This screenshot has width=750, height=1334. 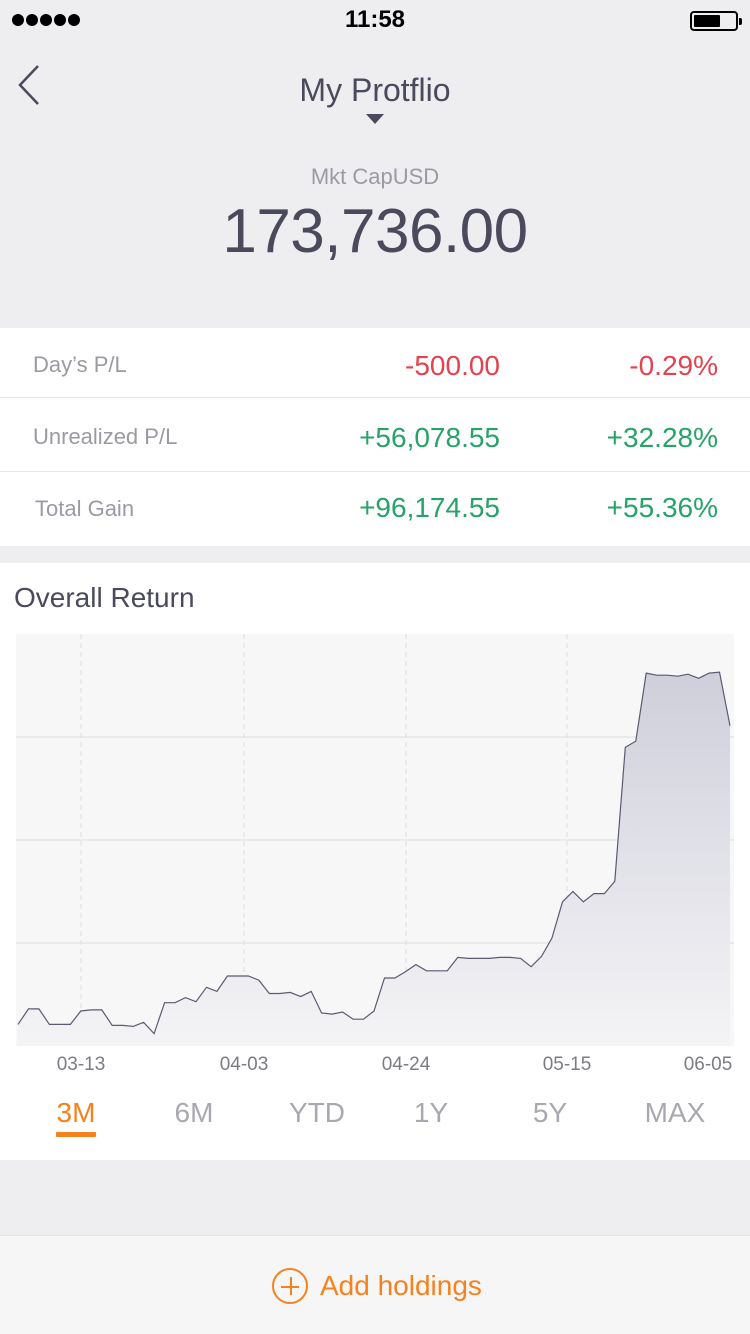 What do you see at coordinates (401, 1285) in the screenshot?
I see `add-holdings-label: Add holdings` at bounding box center [401, 1285].